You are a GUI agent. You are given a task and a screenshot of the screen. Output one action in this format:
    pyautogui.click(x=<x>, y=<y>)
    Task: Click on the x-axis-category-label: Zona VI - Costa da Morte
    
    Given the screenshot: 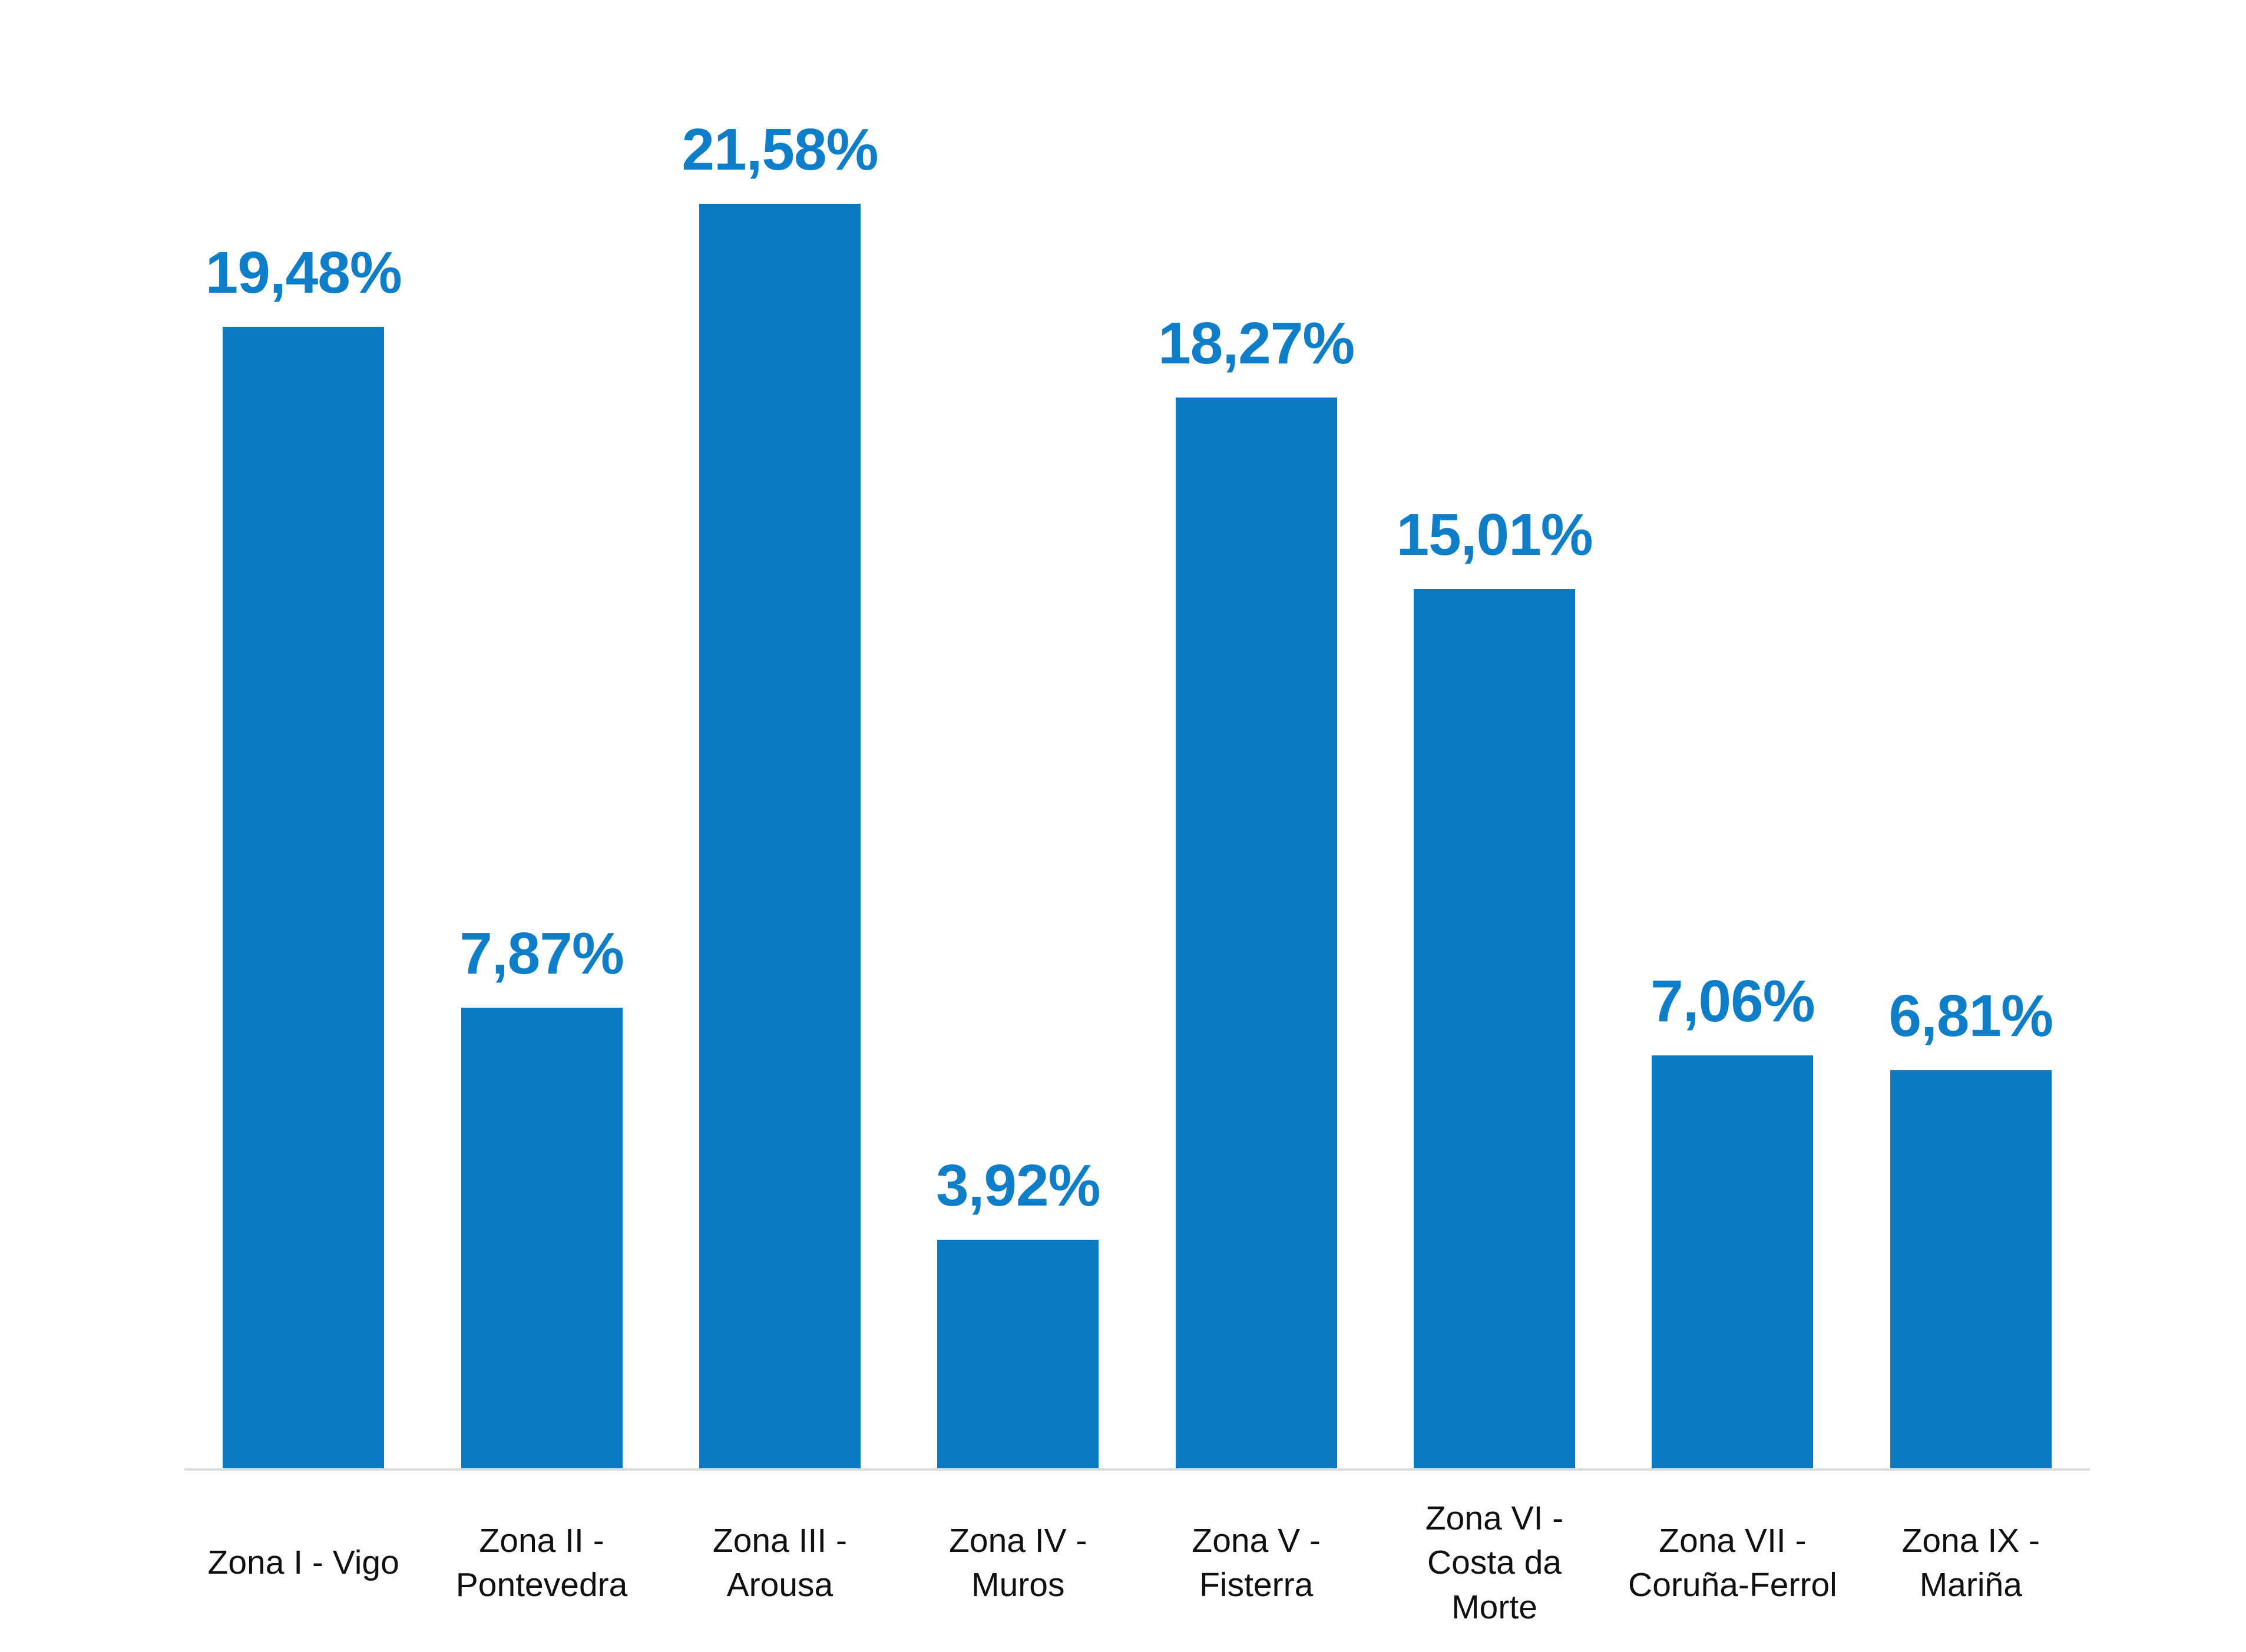 What is the action you would take?
    pyautogui.click(x=1494, y=1563)
    